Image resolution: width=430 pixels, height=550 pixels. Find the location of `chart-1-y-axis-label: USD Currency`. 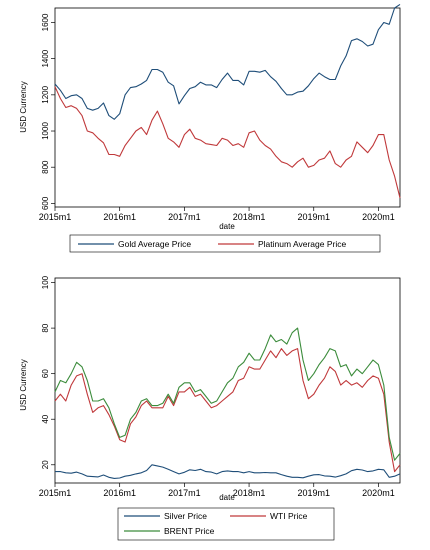

chart-1-y-axis-label: USD Currency is located at coordinates (23, 107).